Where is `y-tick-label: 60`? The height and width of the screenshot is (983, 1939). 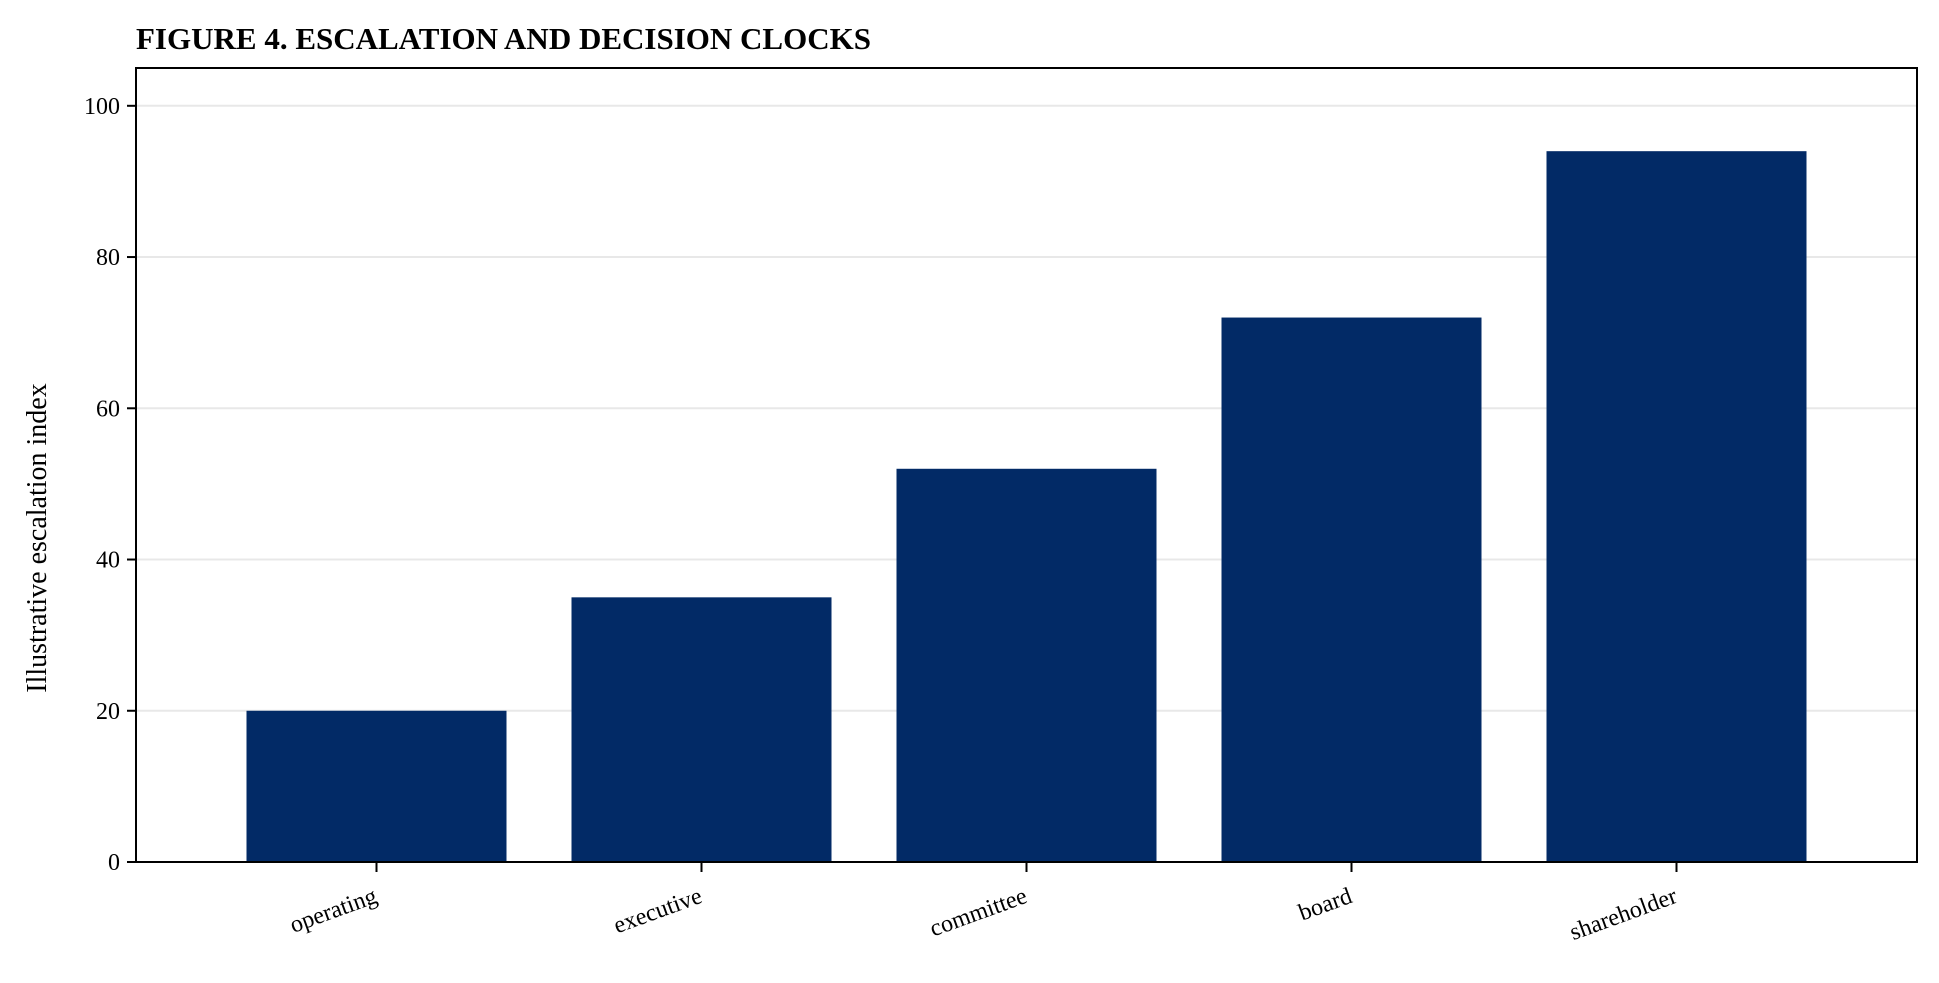
y-tick-label: 60 is located at coordinates (108, 409).